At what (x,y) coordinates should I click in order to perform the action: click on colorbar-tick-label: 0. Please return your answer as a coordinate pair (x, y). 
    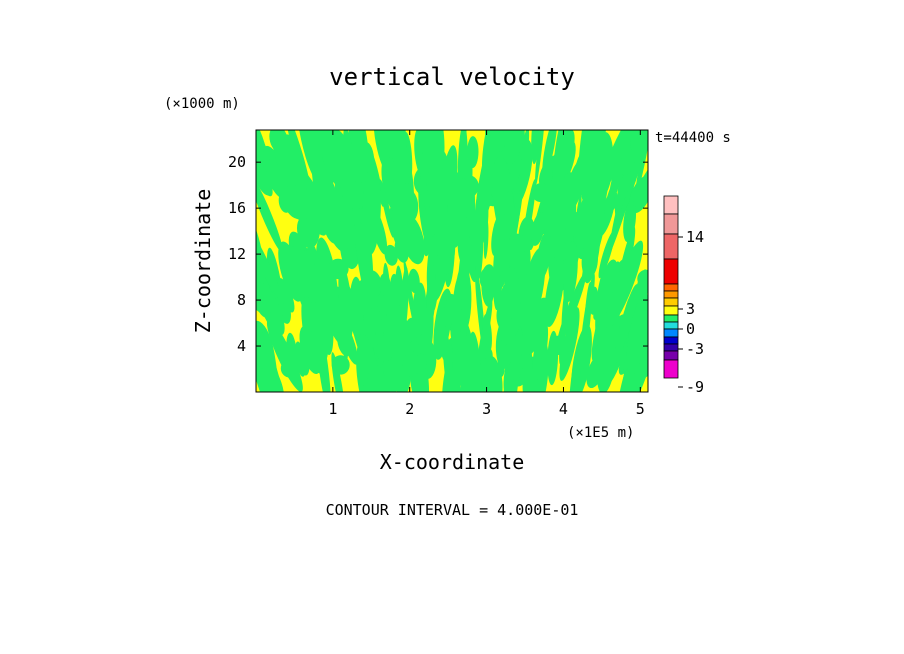
    Looking at the image, I should click on (690, 329).